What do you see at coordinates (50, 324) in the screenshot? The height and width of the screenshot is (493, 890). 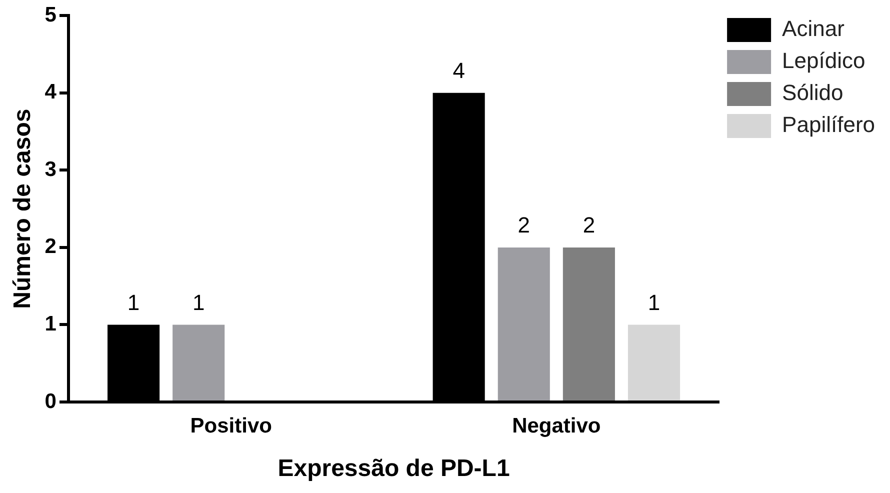 I see `y-tick-label: 1` at bounding box center [50, 324].